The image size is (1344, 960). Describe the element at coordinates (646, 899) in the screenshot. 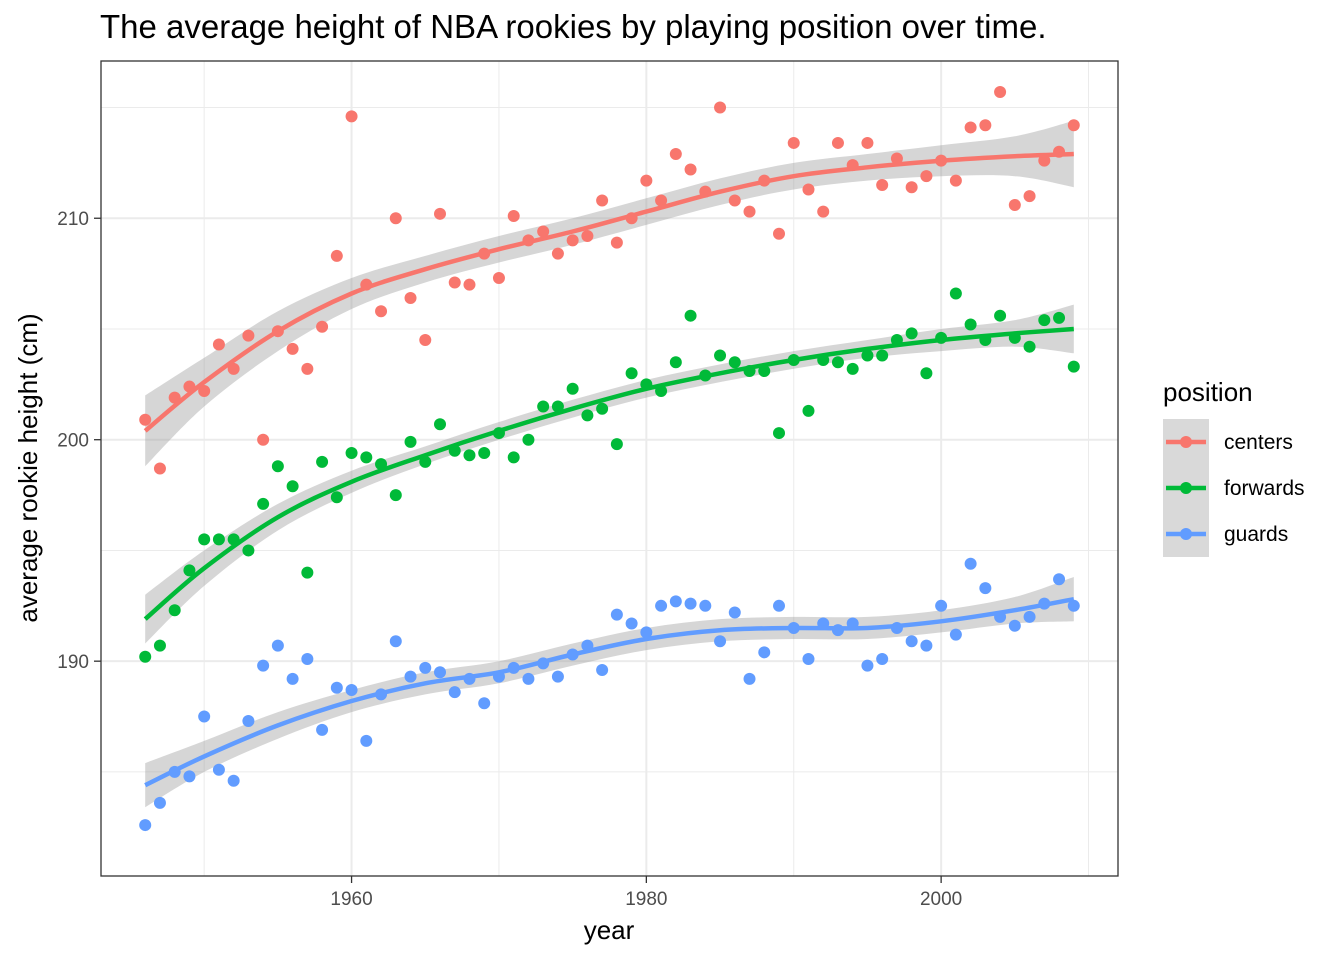

I see `x-tick-label: 1980` at that location.